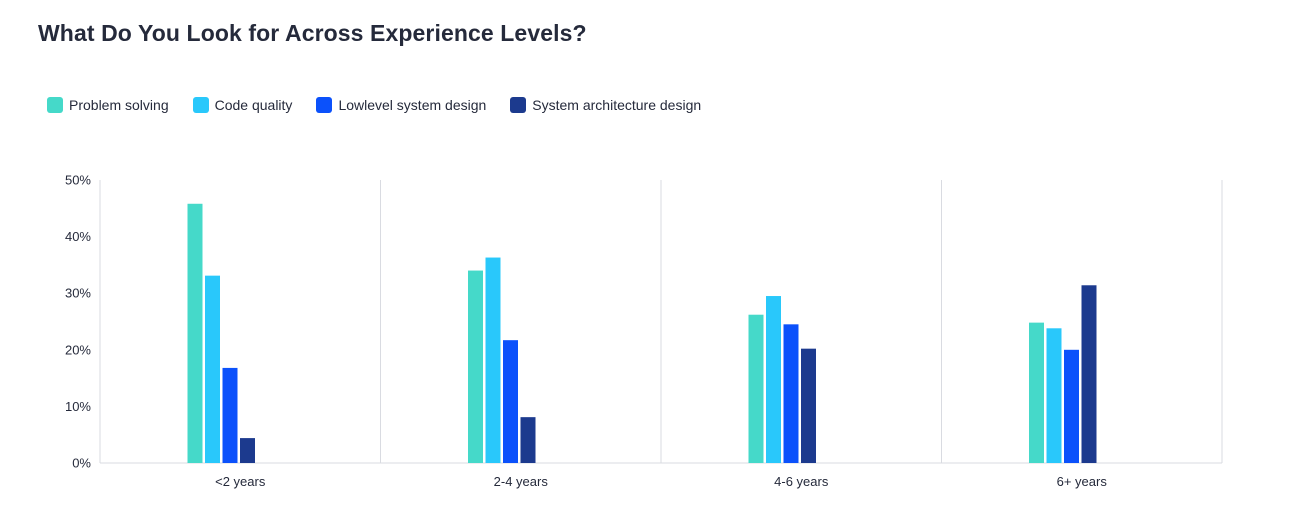 The image size is (1294, 521). Describe the element at coordinates (78, 180) in the screenshot. I see `y-tick-label: 50%` at that location.